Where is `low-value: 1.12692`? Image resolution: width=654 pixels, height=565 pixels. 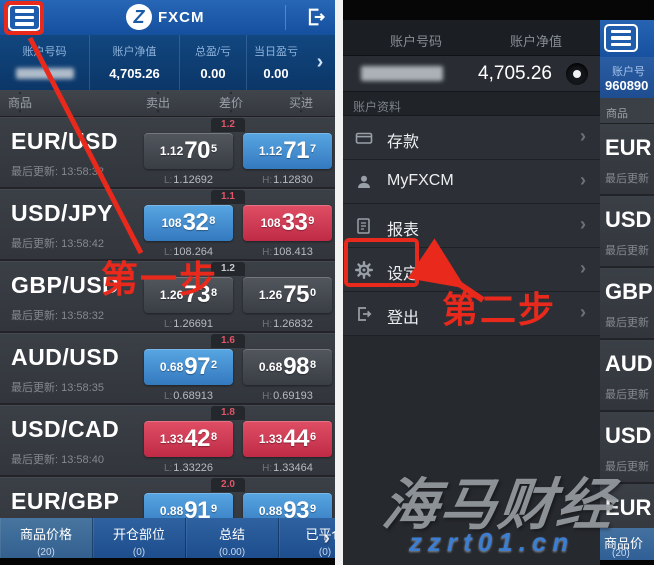 low-value: 1.12692 is located at coordinates (193, 180).